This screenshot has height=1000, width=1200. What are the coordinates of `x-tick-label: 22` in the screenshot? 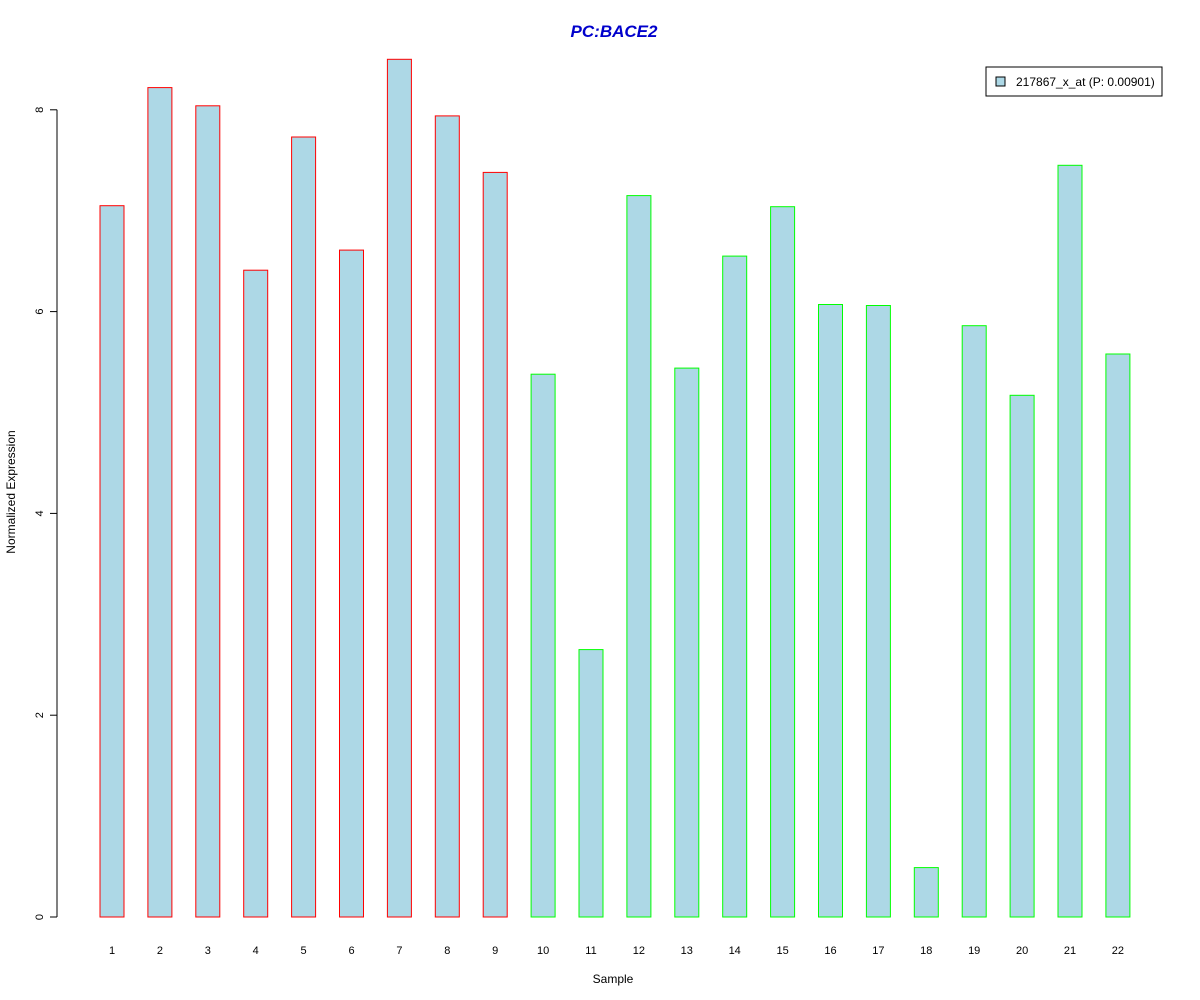 It's located at (1118, 951).